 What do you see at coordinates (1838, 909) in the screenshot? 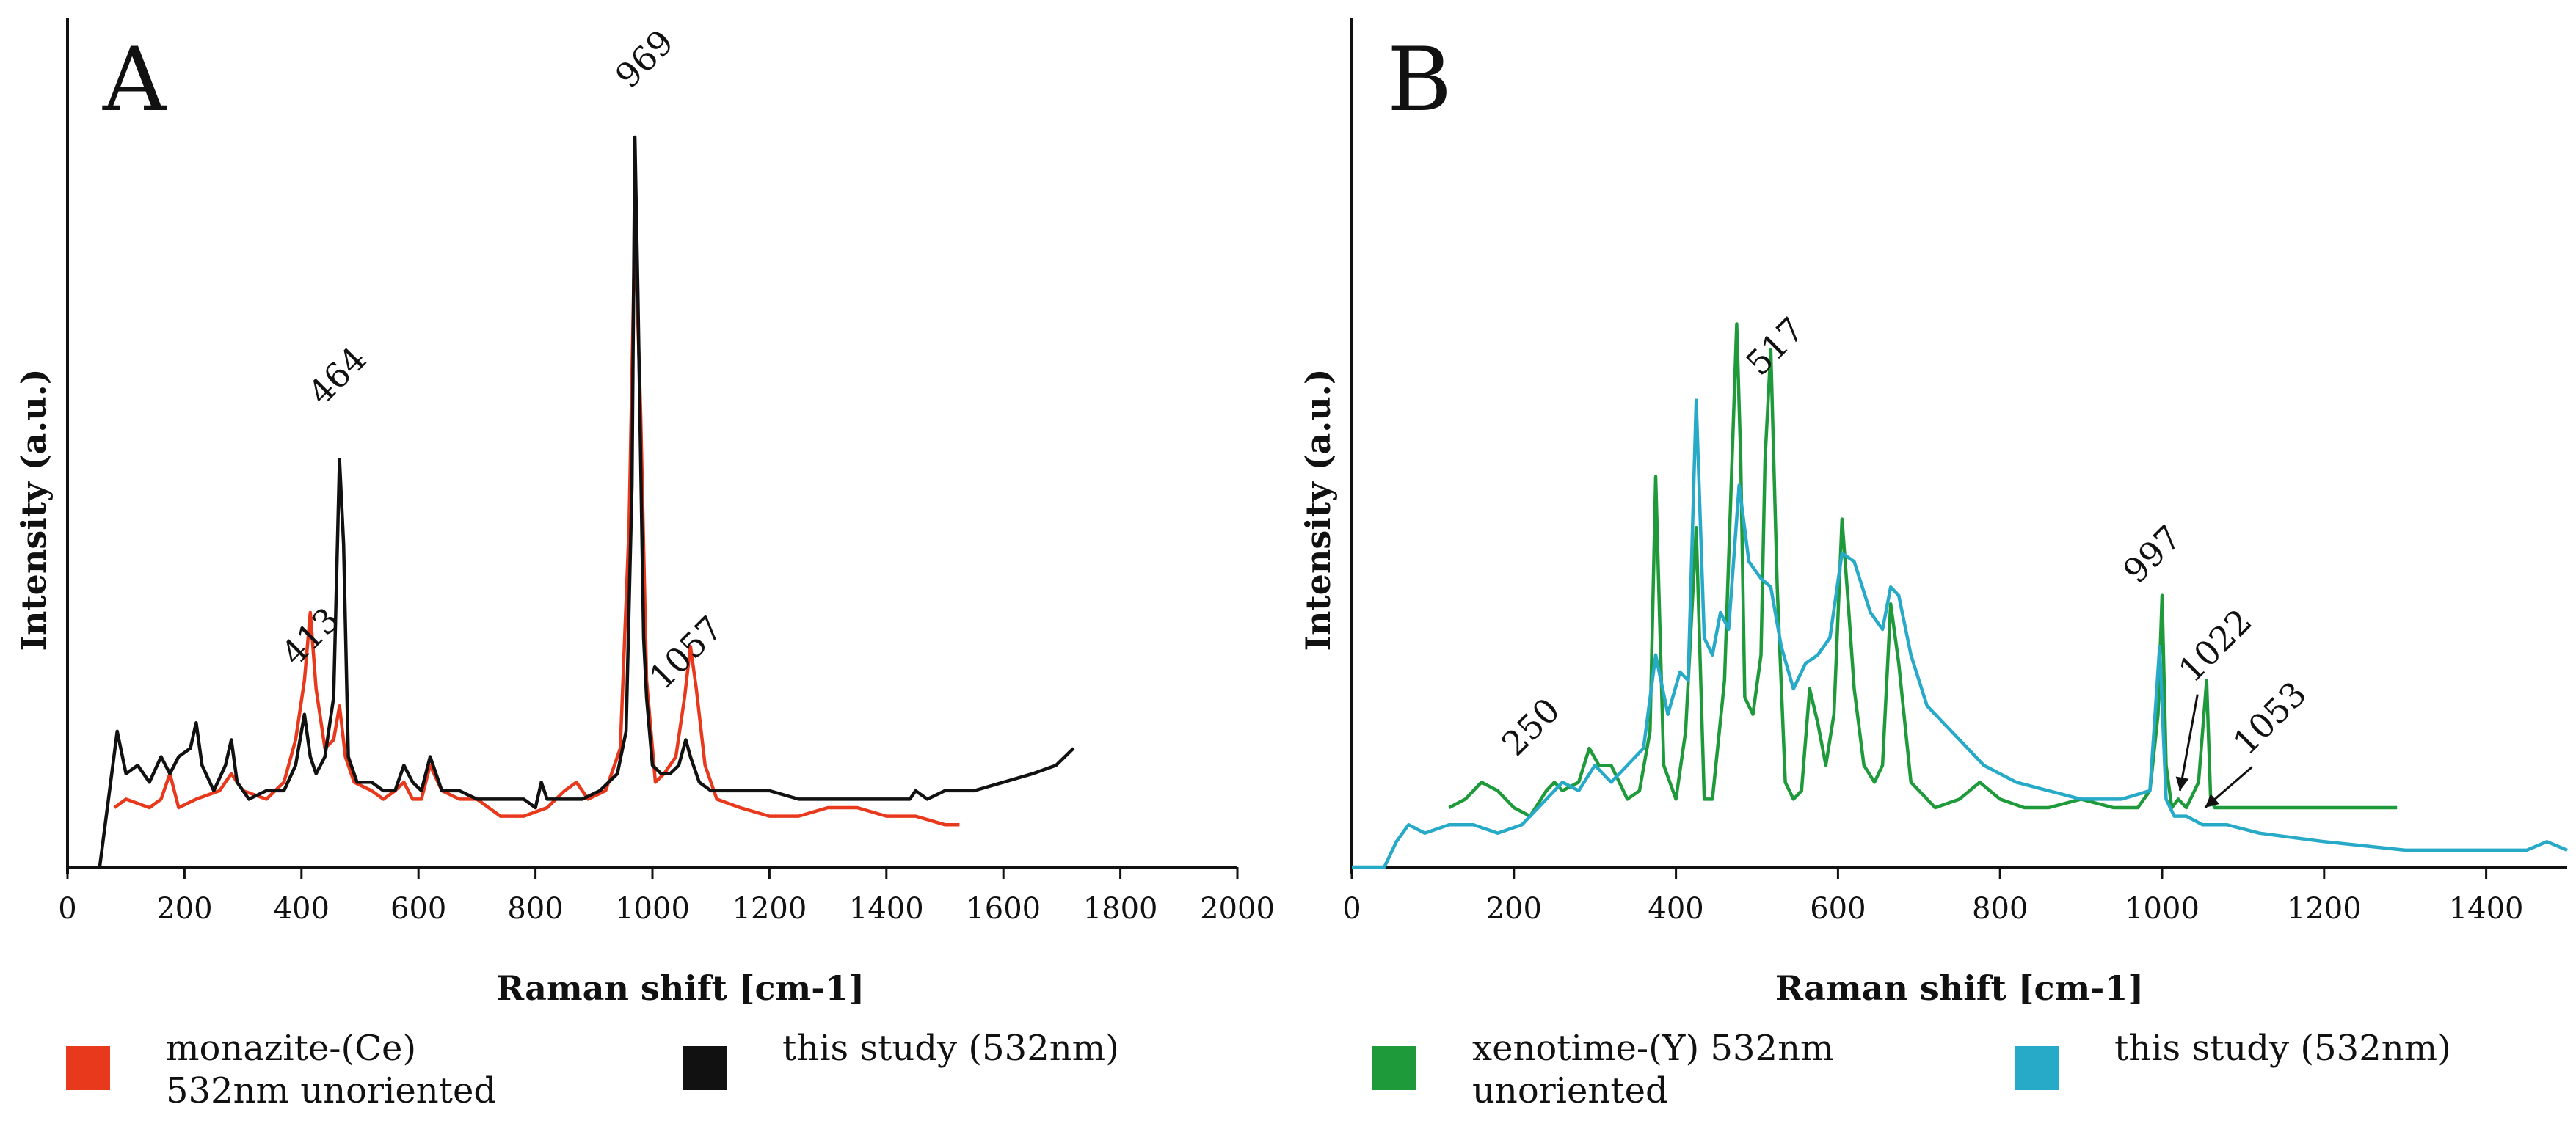
I see `panel-b-x-tick-label: 600` at bounding box center [1838, 909].